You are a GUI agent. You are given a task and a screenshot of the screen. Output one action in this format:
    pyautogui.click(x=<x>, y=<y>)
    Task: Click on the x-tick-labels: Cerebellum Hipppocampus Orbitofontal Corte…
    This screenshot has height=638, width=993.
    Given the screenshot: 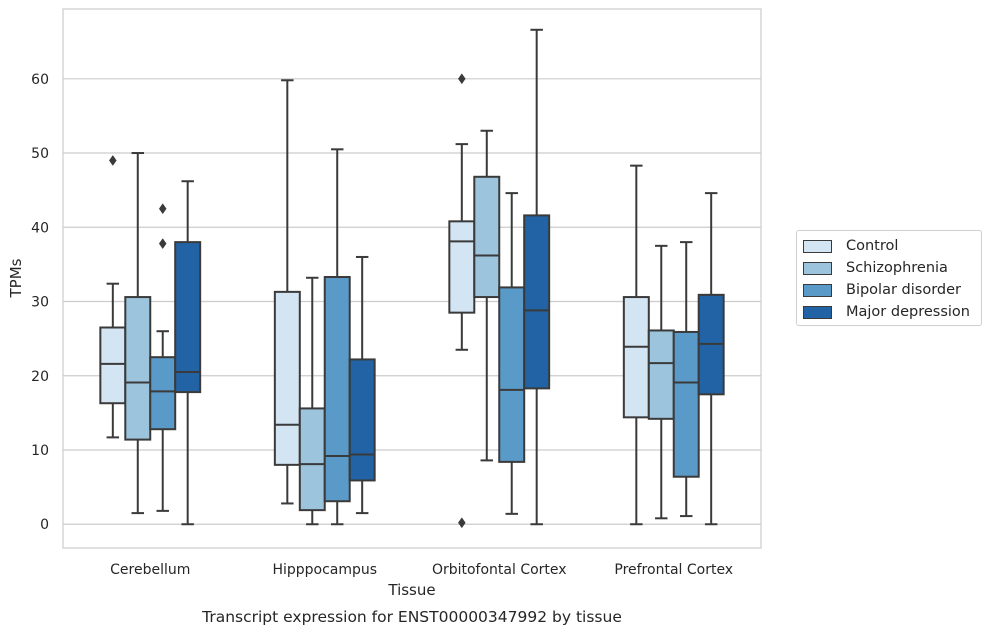 What is the action you would take?
    pyautogui.click(x=421, y=570)
    